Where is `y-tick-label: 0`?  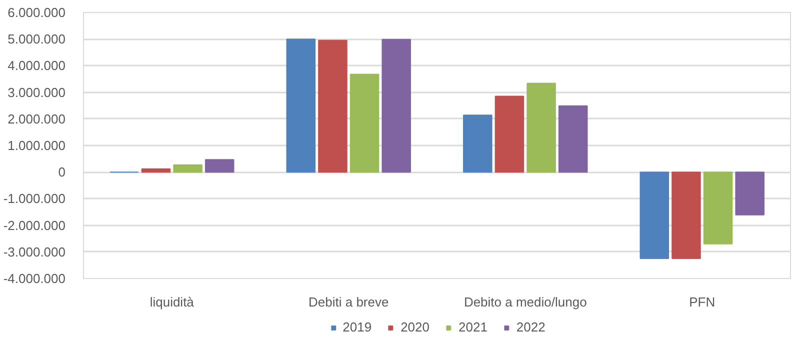
y-tick-label: 0 is located at coordinates (62, 172).